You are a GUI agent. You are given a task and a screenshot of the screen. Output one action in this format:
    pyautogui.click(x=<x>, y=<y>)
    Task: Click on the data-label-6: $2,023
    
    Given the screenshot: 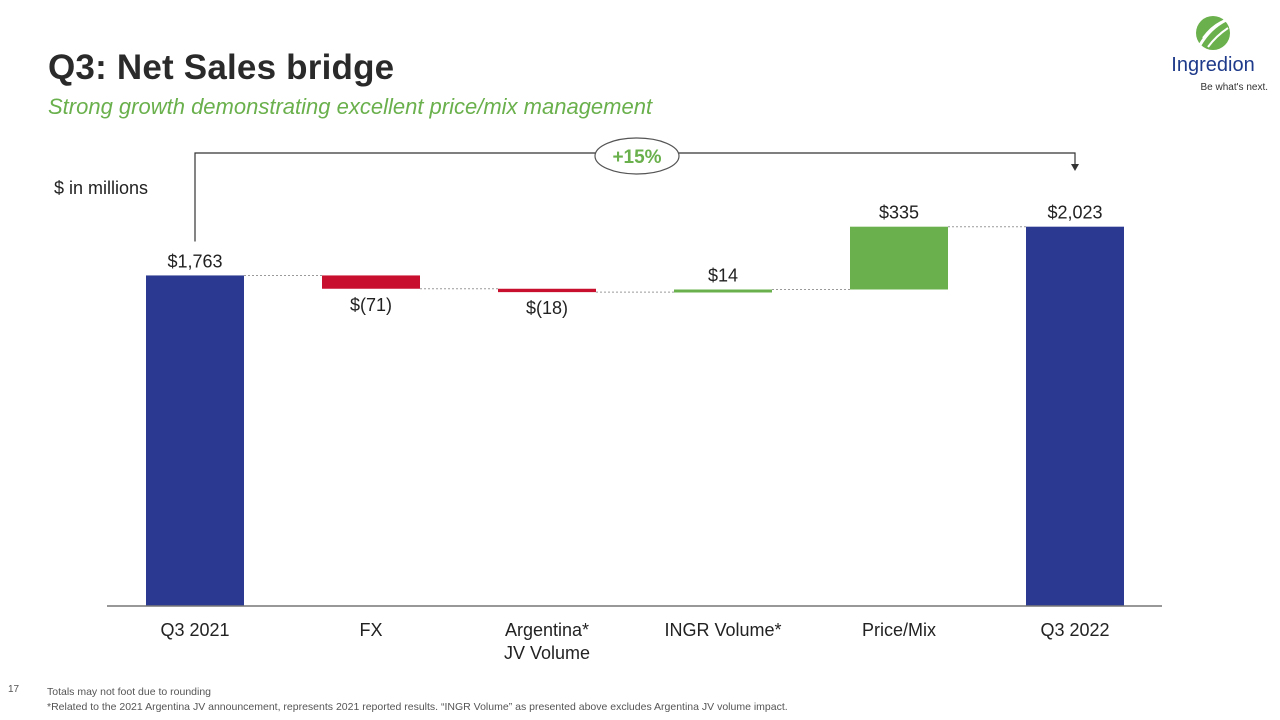 What is the action you would take?
    pyautogui.click(x=1074, y=213)
    